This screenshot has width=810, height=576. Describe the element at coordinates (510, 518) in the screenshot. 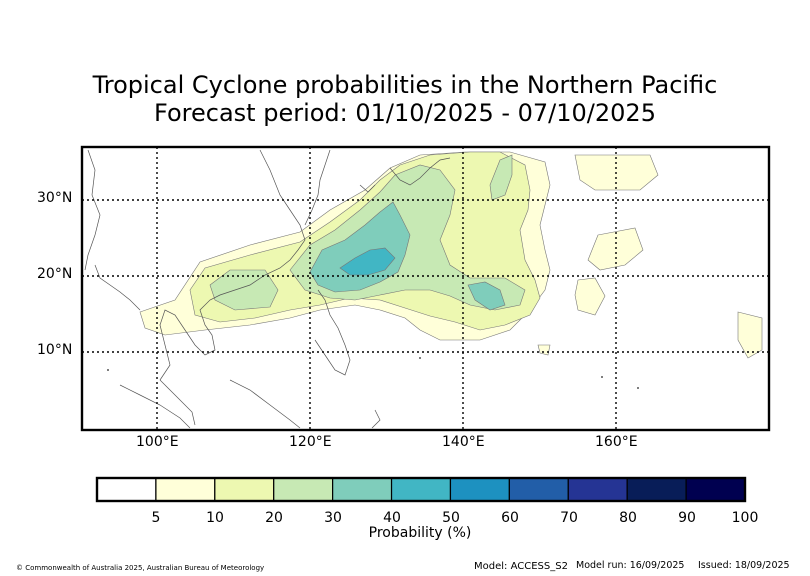

I see `colorbar-tick: 60` at that location.